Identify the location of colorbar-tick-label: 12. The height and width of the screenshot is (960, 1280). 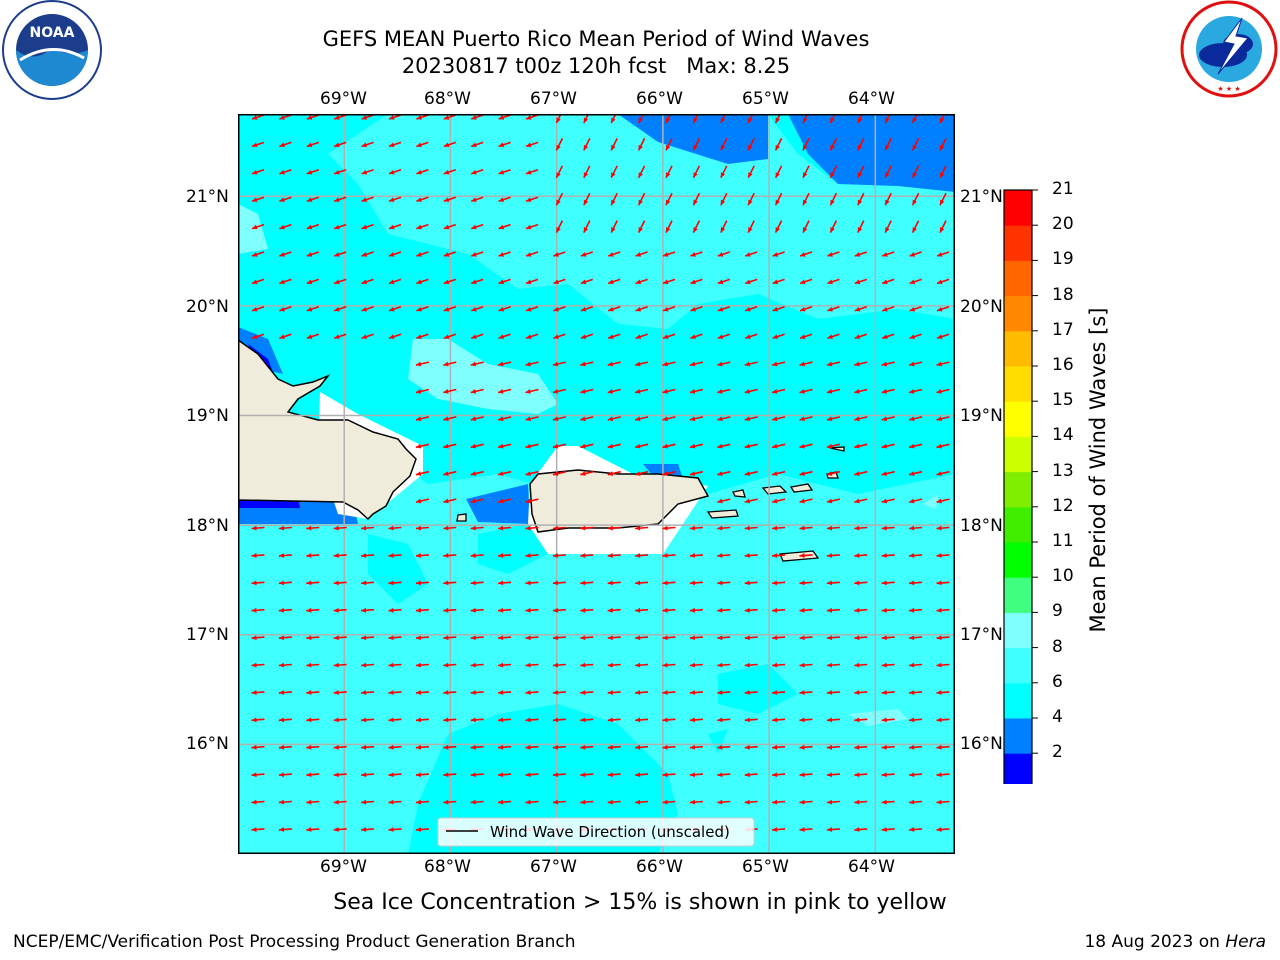
(1063, 505).